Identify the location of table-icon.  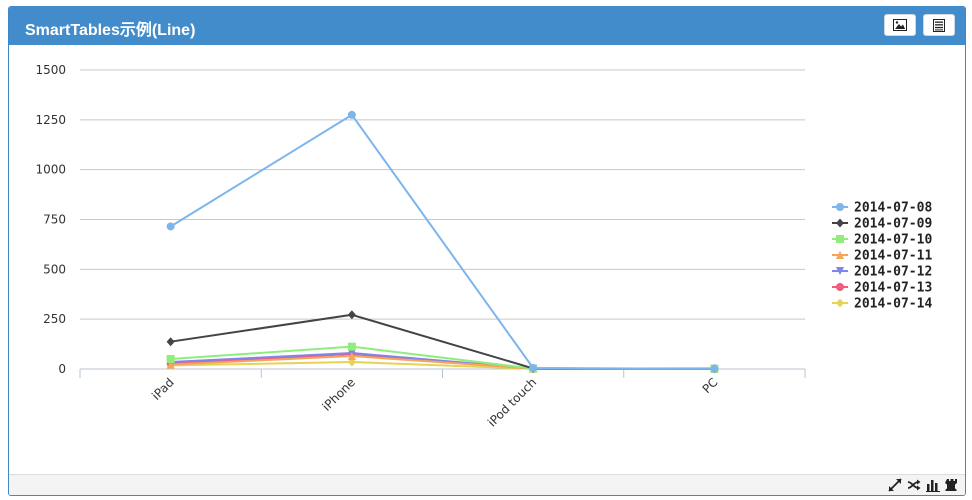
(939, 25).